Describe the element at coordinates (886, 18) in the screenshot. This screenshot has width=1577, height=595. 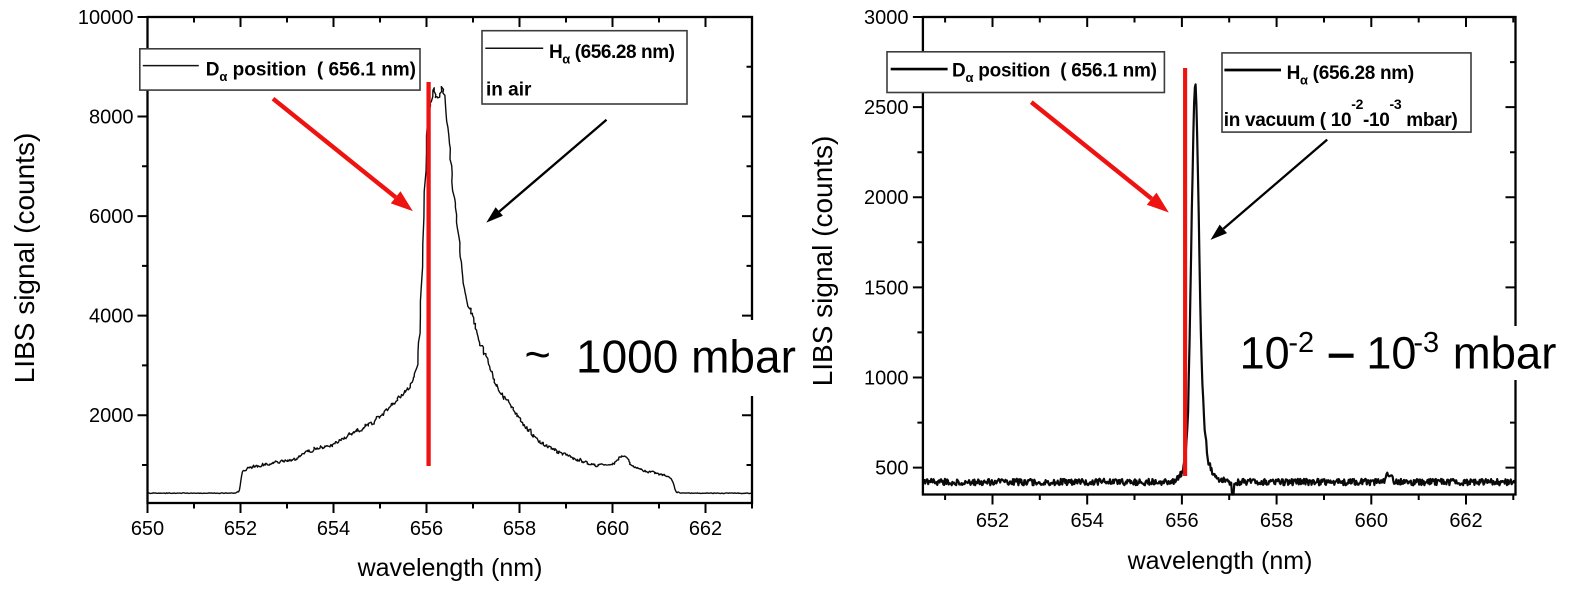
I see `svg-text: 3000` at that location.